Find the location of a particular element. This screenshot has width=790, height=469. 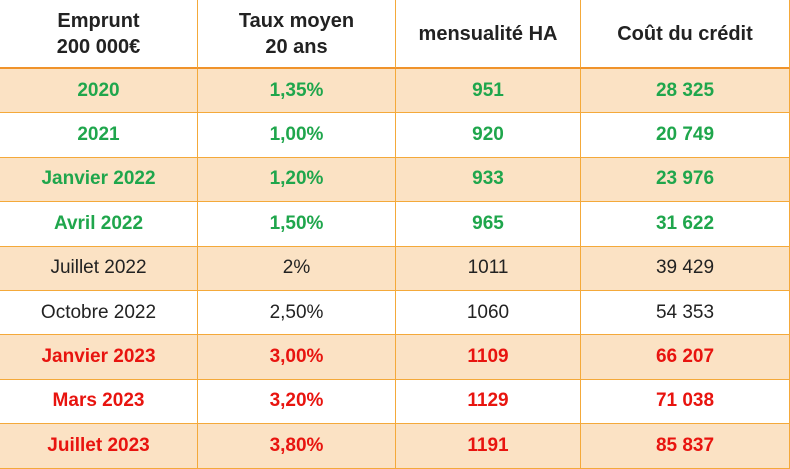

table-cell: Juillet 2022 is located at coordinates (99, 268).